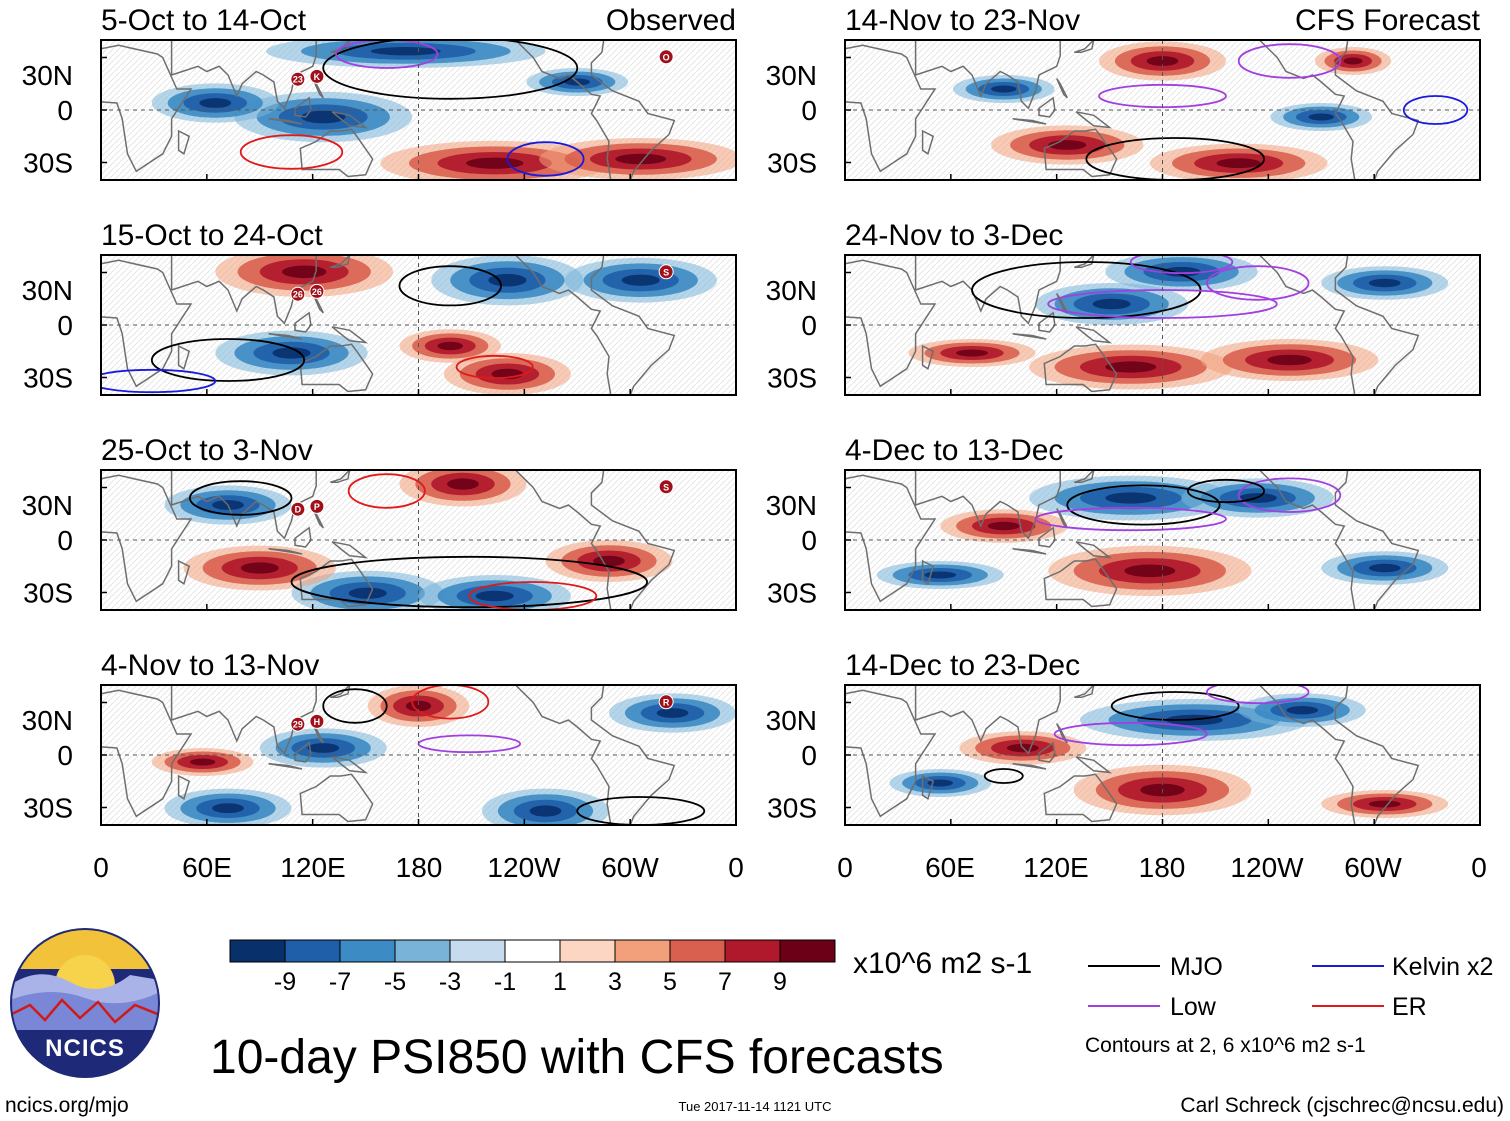  I want to click on panel: 26 26 S 15-Oct to 24-Oct 30N 0 30S, so click(379, 307).